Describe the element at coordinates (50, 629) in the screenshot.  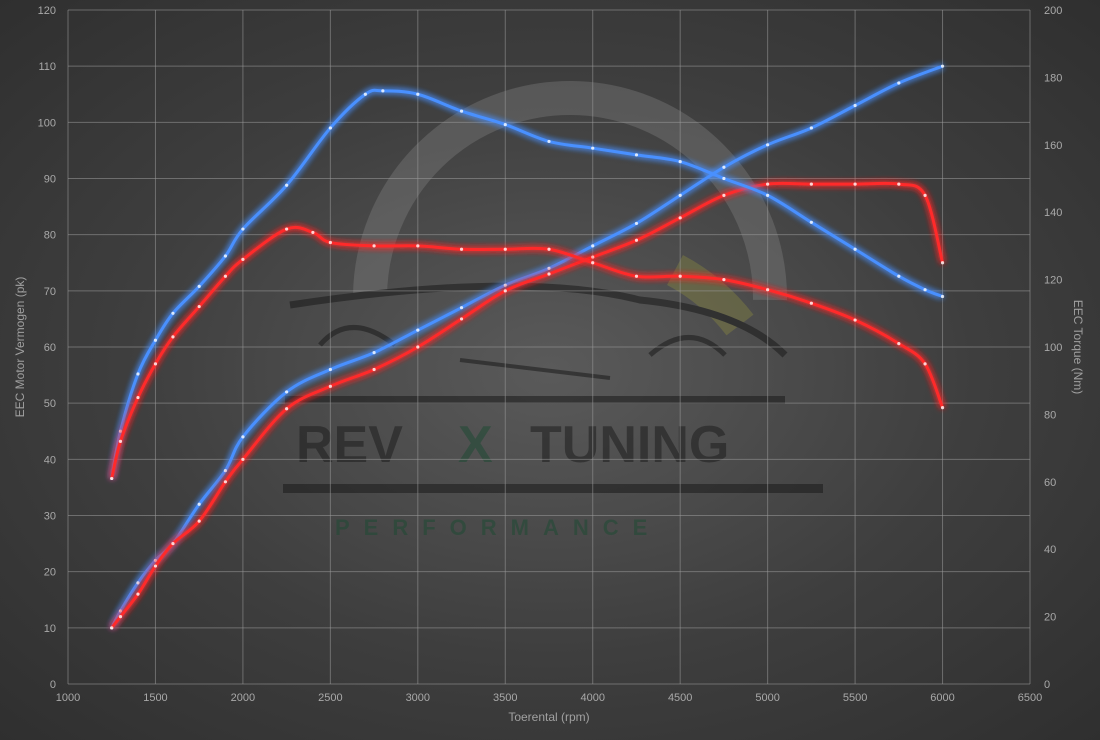
I see `y-left-tick-label: 10` at that location.